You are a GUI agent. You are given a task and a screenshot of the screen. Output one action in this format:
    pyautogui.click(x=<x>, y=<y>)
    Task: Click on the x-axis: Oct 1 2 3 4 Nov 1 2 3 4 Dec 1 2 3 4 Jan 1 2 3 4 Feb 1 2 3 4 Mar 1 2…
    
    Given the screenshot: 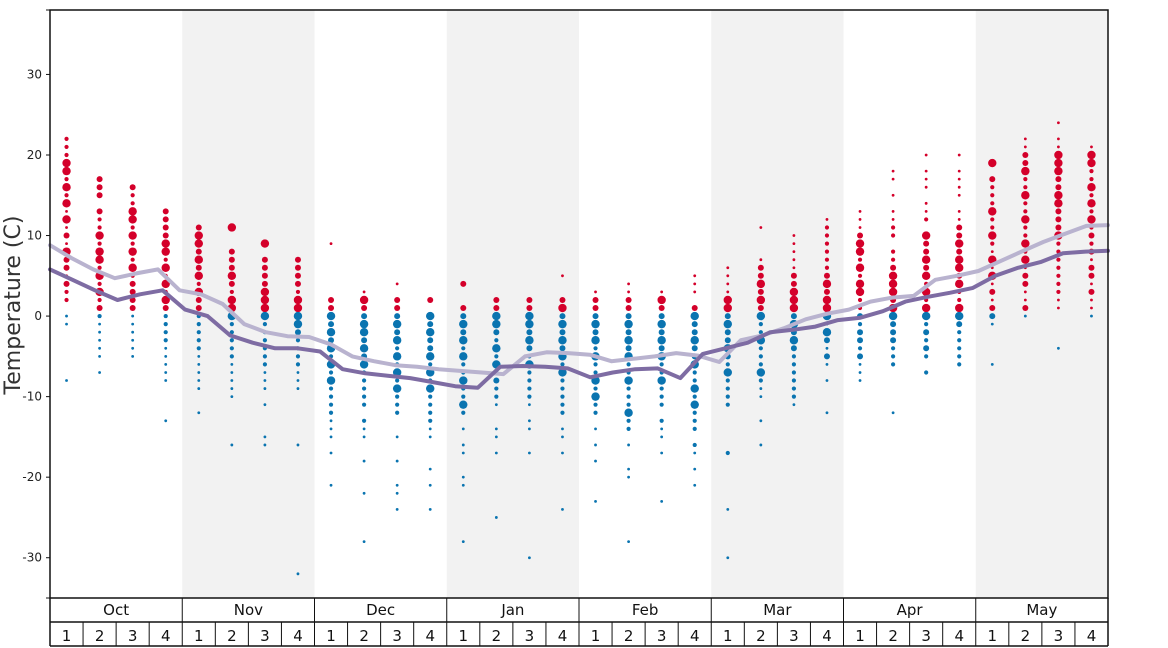 What is the action you would take?
    pyautogui.click(x=579, y=622)
    